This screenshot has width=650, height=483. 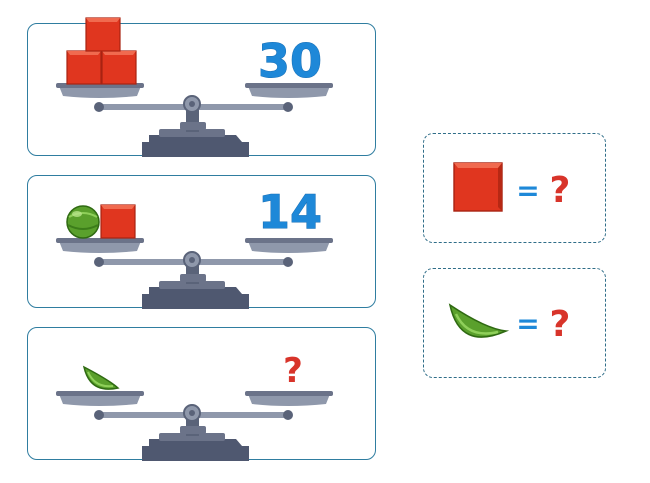 I want to click on balance-scale-2: 14, so click(x=194, y=247).